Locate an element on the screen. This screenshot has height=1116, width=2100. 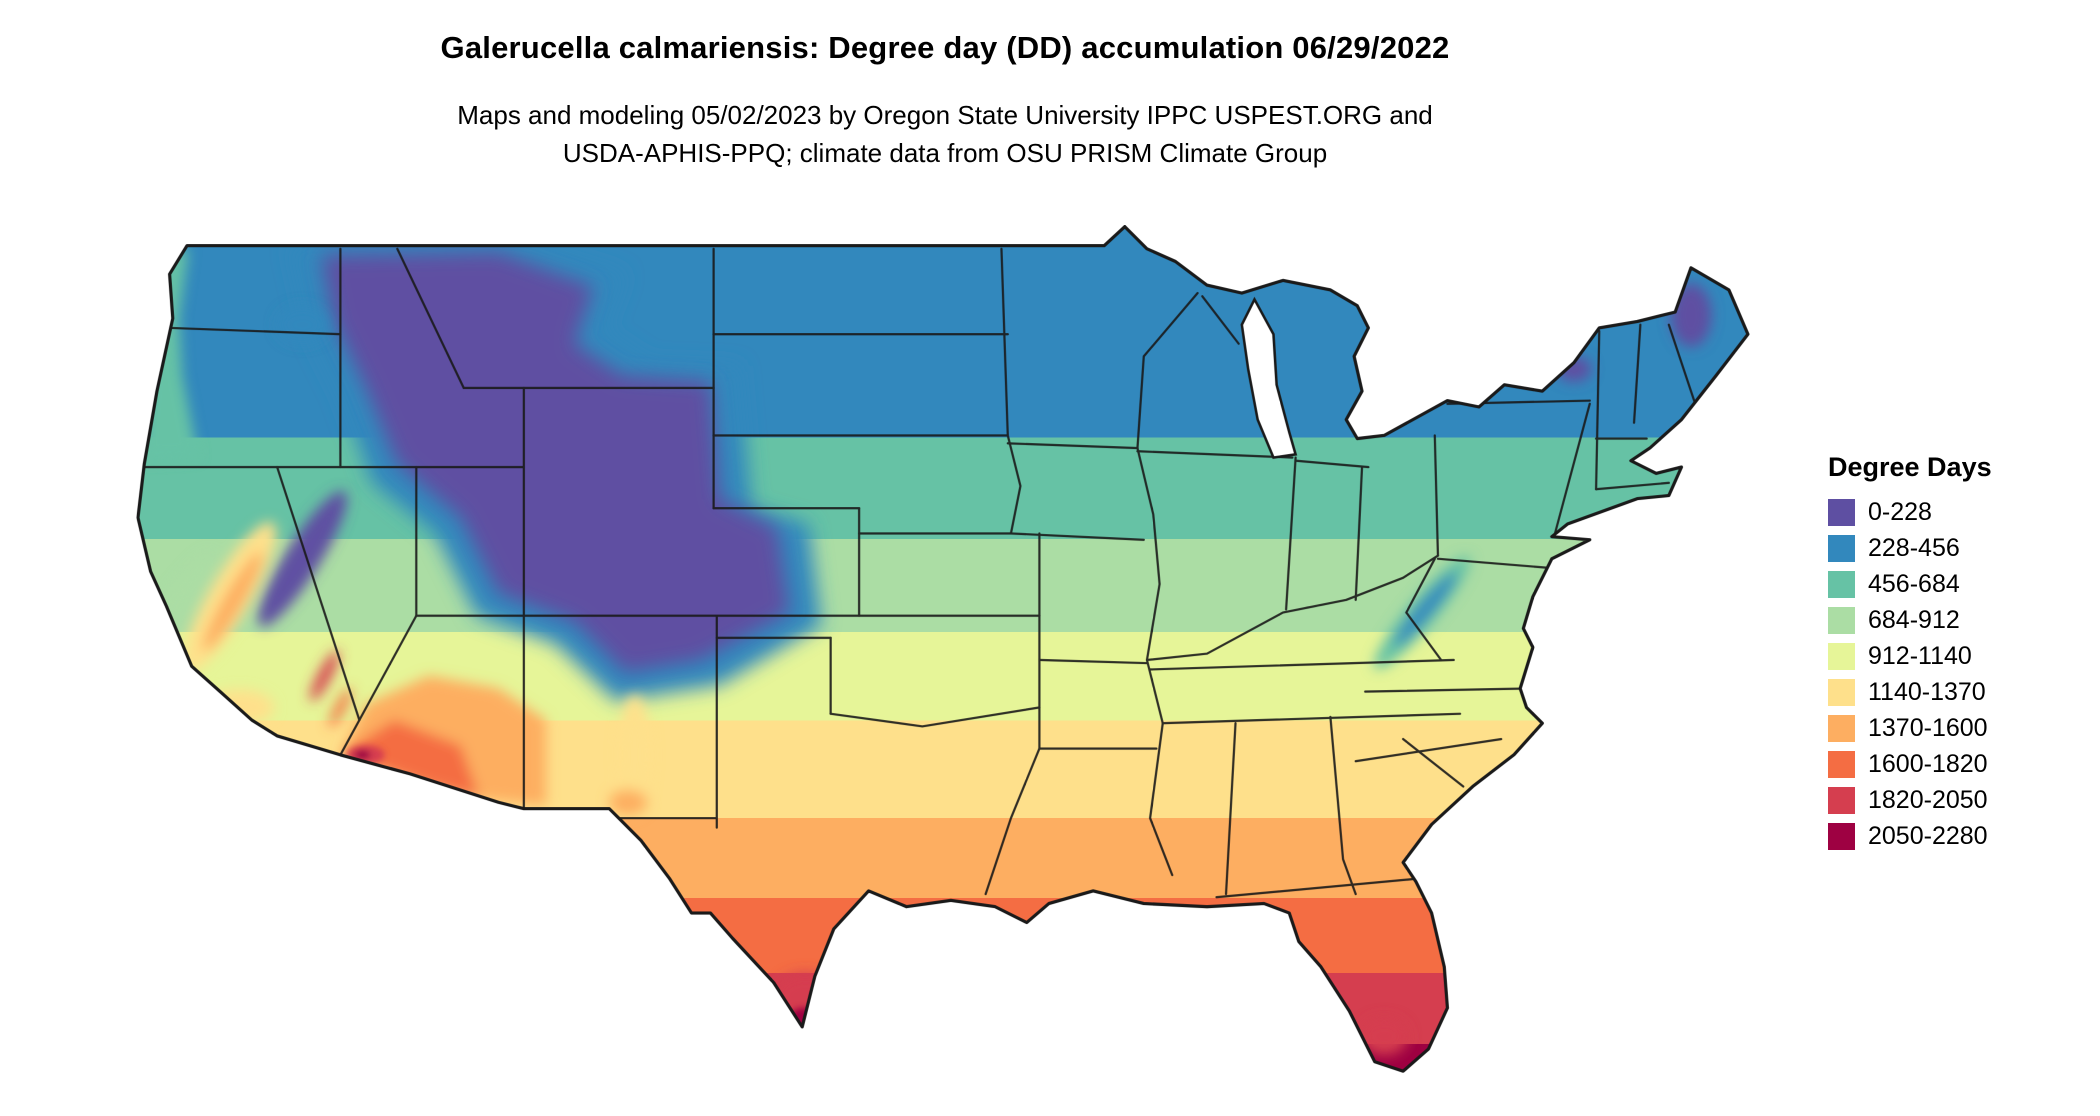
el-paso-orange is located at coordinates (628, 802).